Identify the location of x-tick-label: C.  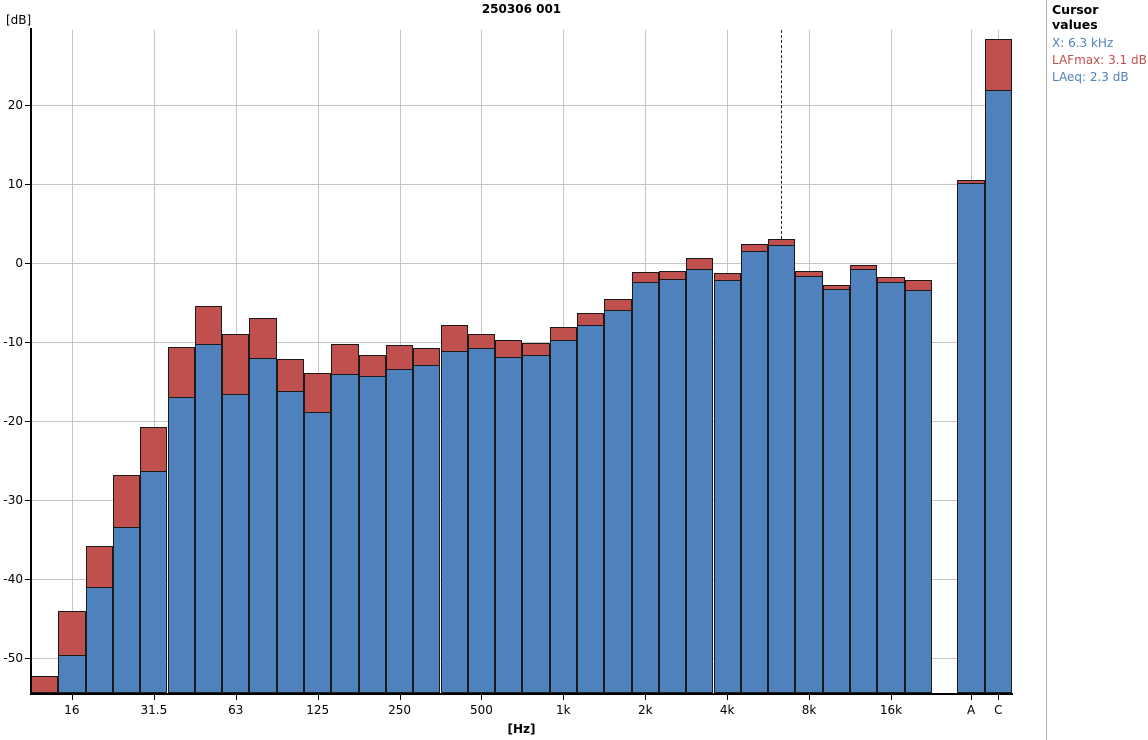
(998, 710).